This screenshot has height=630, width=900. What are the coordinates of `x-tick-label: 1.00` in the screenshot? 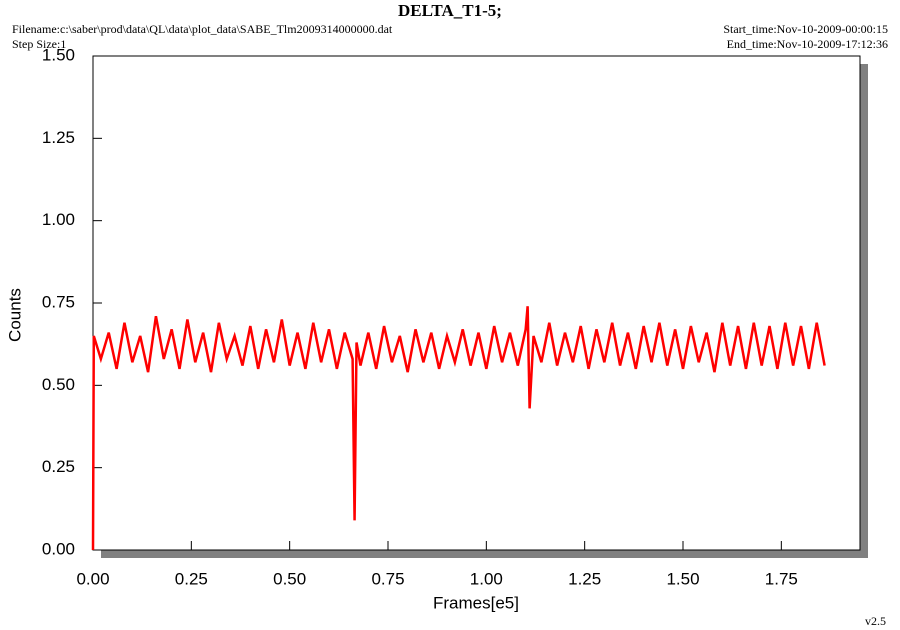 It's located at (486, 578).